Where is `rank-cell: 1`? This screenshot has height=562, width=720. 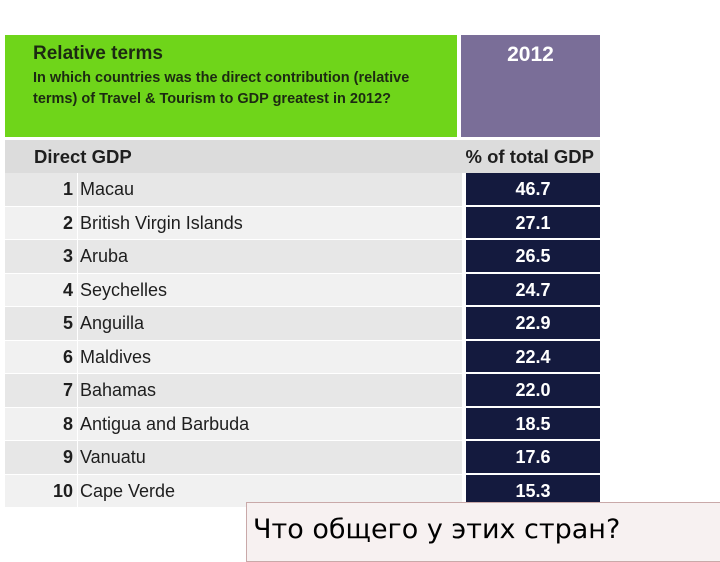 rank-cell: 1 is located at coordinates (41, 190).